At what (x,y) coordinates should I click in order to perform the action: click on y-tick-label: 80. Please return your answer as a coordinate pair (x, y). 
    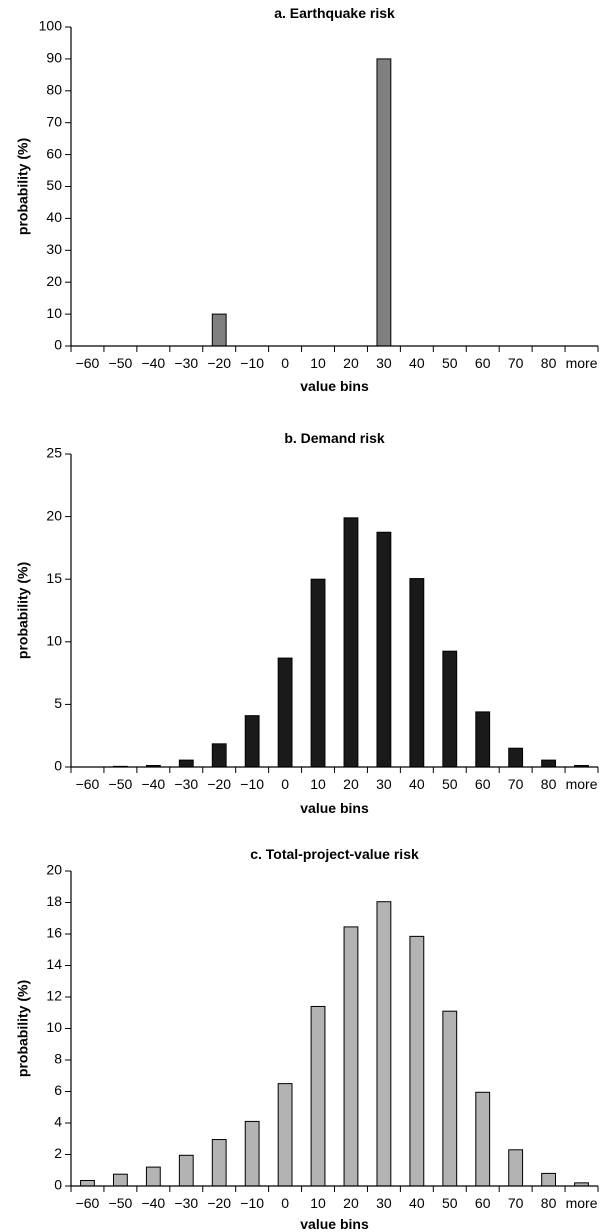
    Looking at the image, I should click on (54, 90).